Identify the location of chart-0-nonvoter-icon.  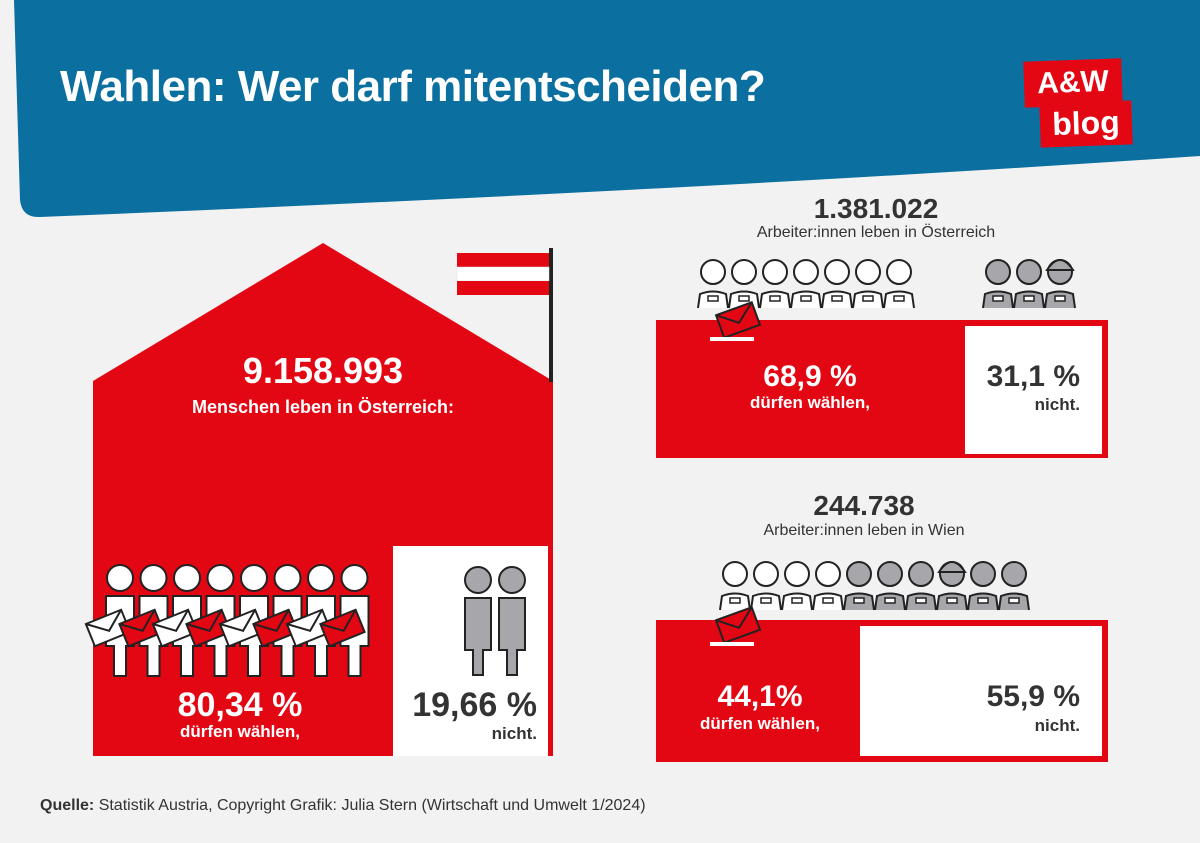
(495, 621).